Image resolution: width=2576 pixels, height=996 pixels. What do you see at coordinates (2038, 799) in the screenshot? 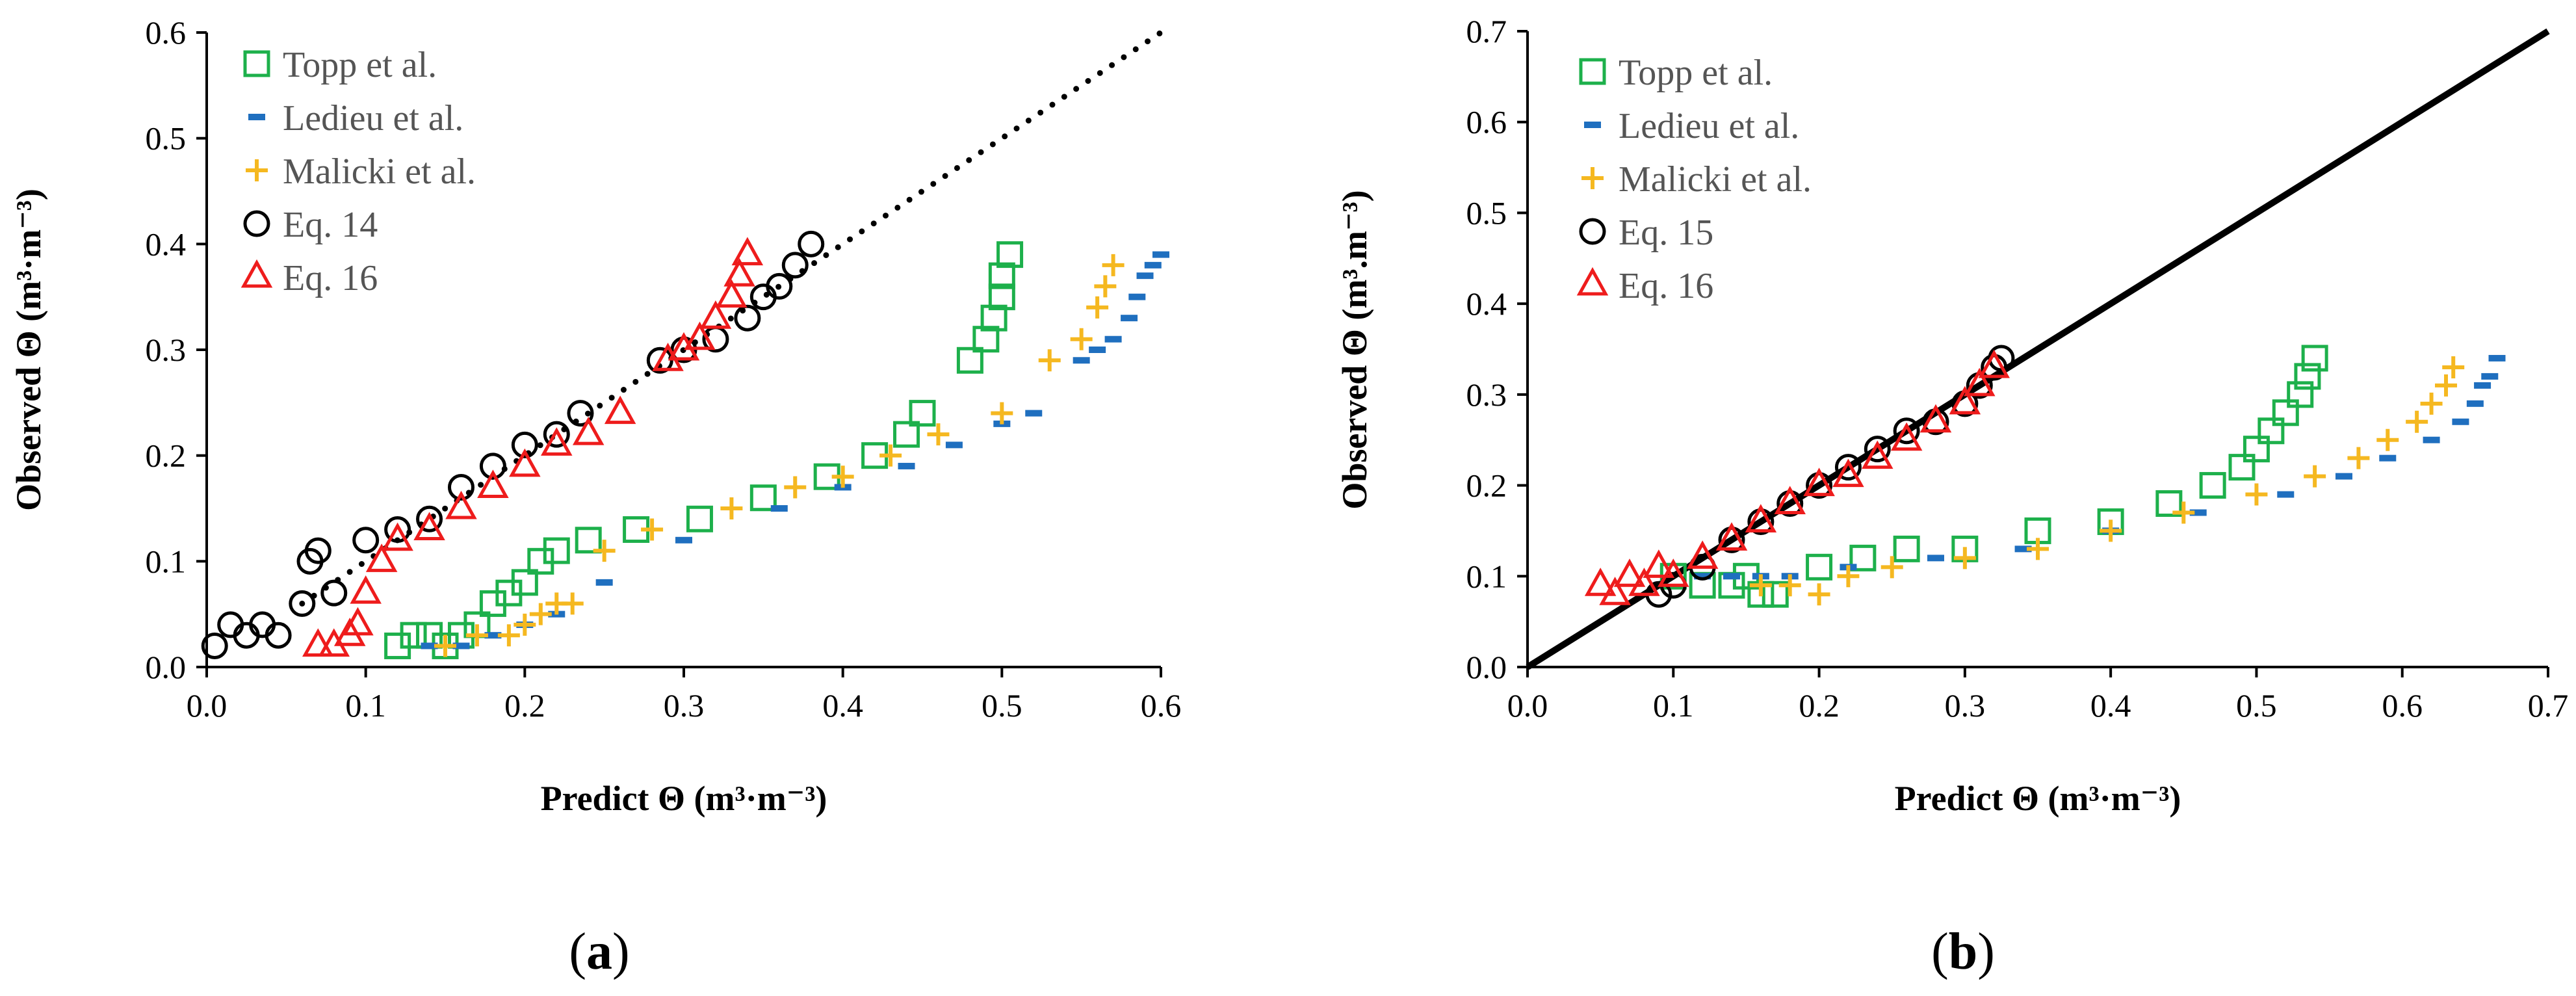
I see `x-axis-title: Predict Θ (m³·m⁻³)` at bounding box center [2038, 799].